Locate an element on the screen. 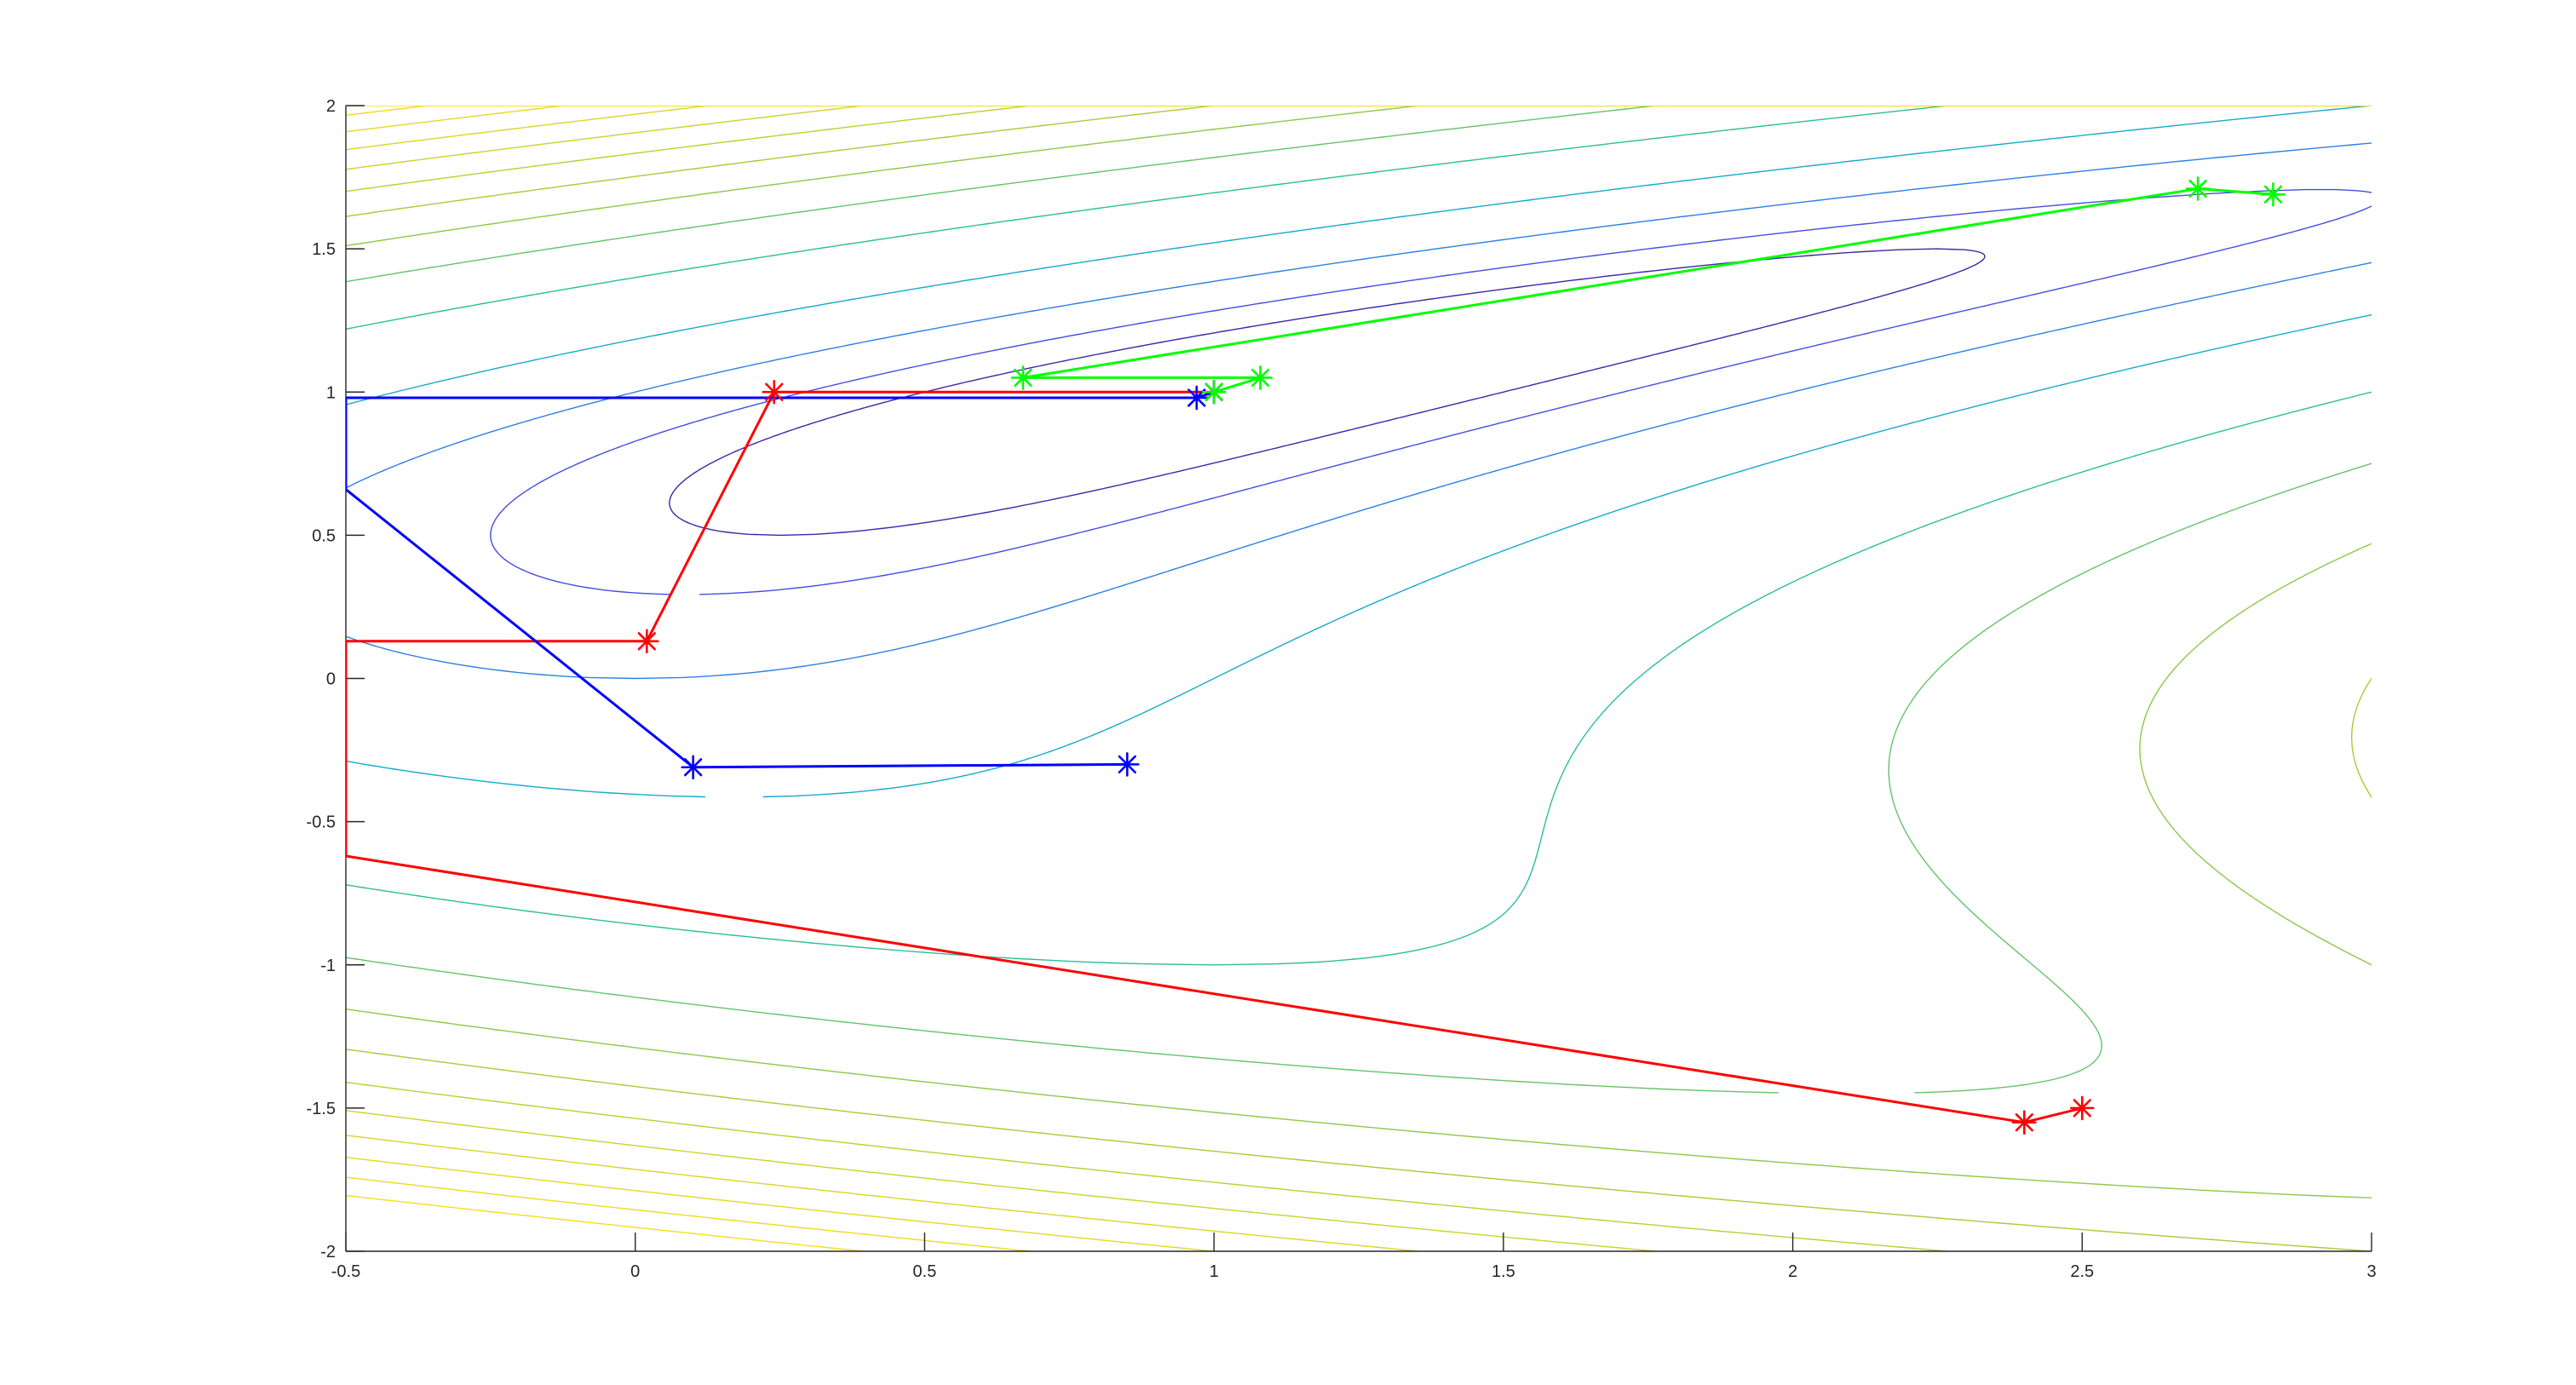  y-tick-label: 0 is located at coordinates (331, 679).